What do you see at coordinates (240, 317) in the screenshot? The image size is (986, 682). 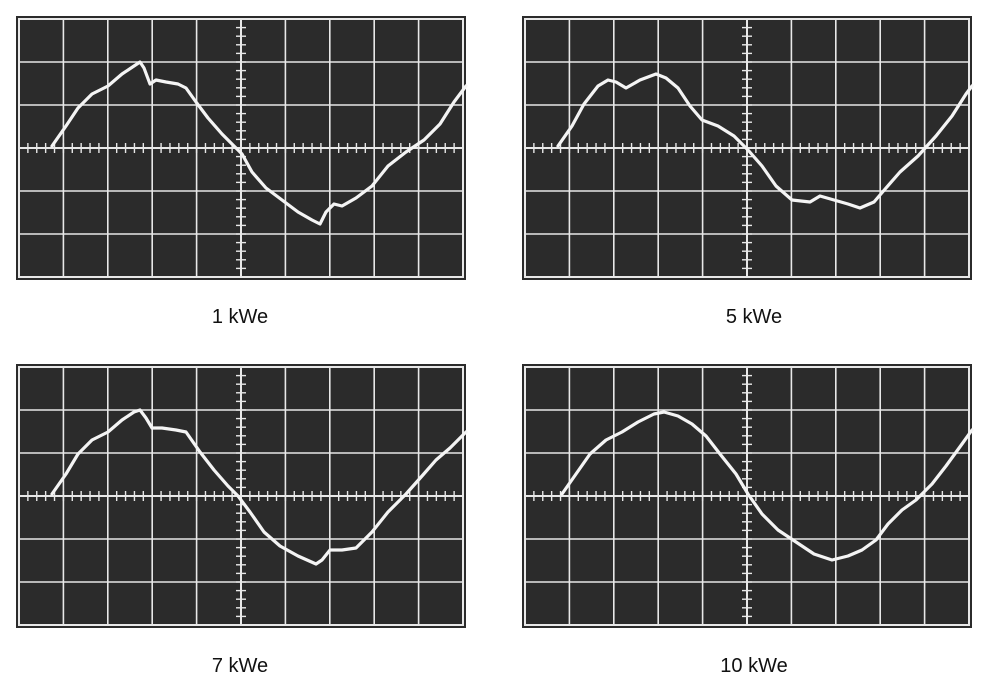 I see `caption: 1 kWe` at bounding box center [240, 317].